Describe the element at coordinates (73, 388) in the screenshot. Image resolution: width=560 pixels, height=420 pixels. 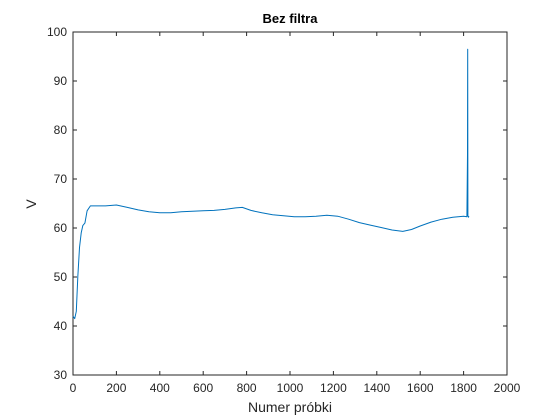
I see `x-tick-label: 0` at that location.